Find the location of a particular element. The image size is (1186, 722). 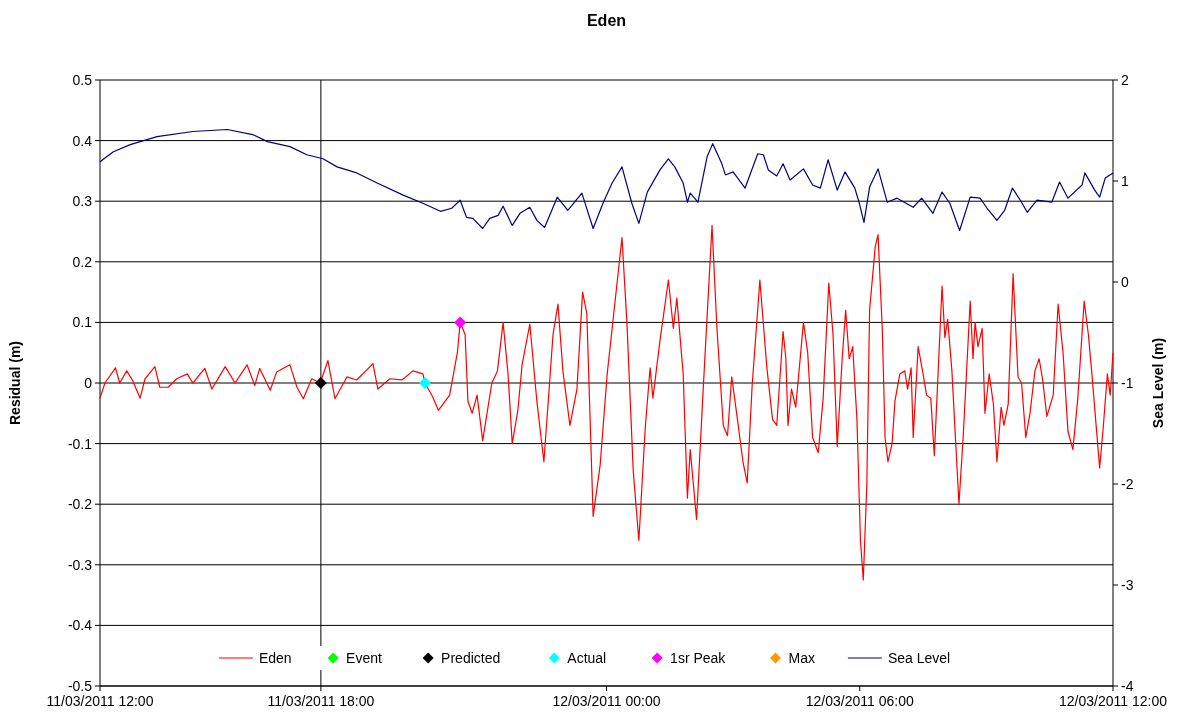

x-tick-label: 11/03/2011 12:00 is located at coordinates (100, 701).